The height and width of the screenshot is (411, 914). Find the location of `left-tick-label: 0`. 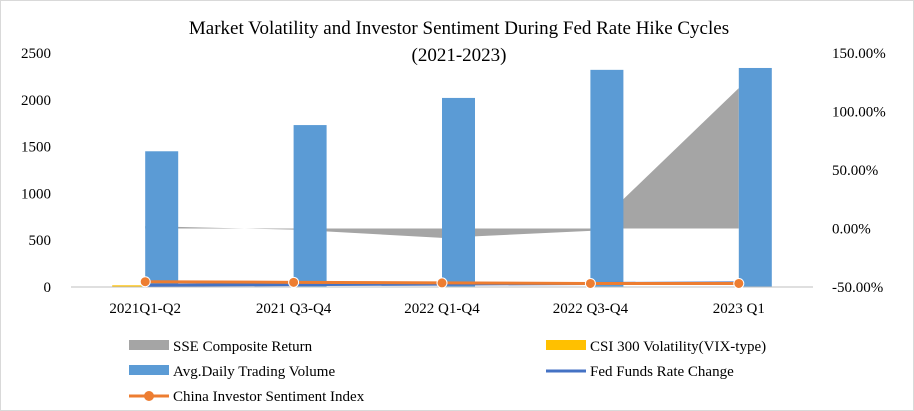

left-tick-label: 0 is located at coordinates (48, 288).